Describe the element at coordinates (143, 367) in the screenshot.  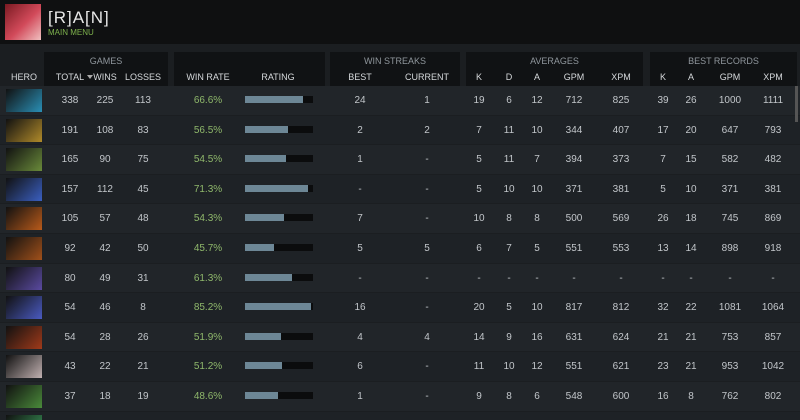
I see `table-cell: 21` at that location.